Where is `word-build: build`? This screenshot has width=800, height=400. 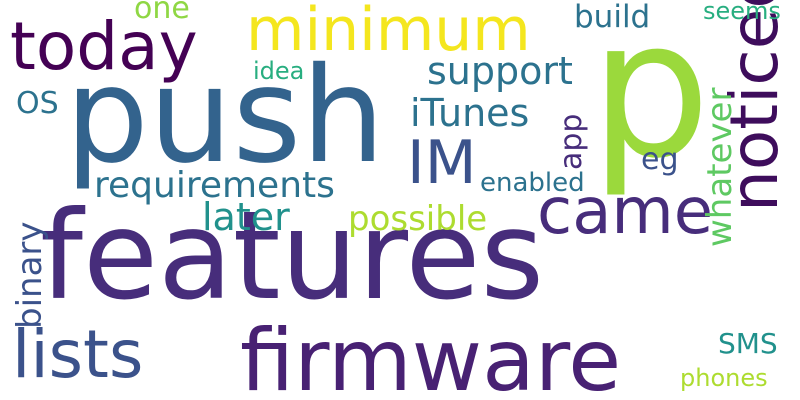 word-build: build is located at coordinates (612, 17).